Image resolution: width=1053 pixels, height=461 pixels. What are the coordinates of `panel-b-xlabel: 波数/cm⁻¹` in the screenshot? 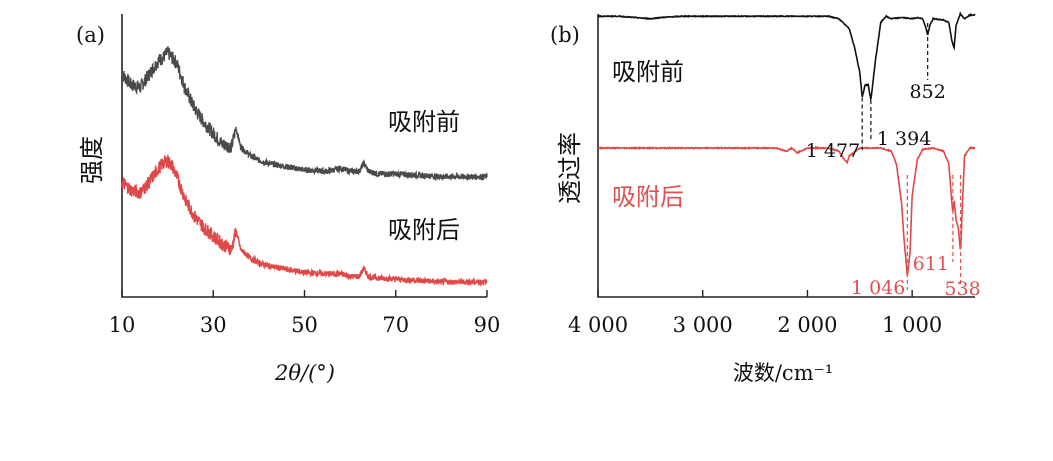 It's located at (783, 373).